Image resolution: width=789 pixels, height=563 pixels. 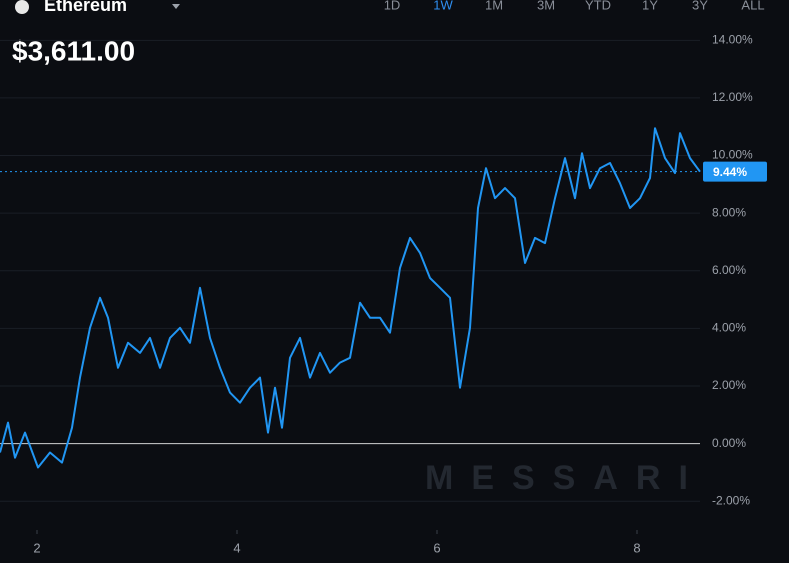 I want to click on asset-name: Ethereum, so click(x=85, y=7).